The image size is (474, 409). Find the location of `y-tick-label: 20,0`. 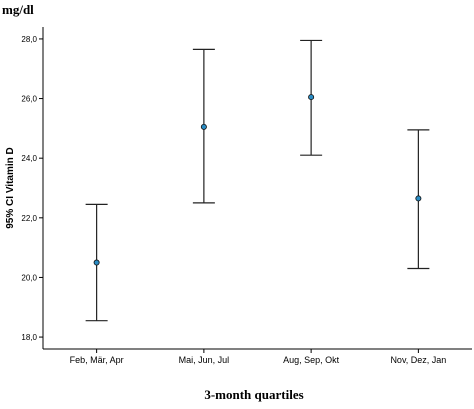

y-tick-label: 20,0 is located at coordinates (29, 277).